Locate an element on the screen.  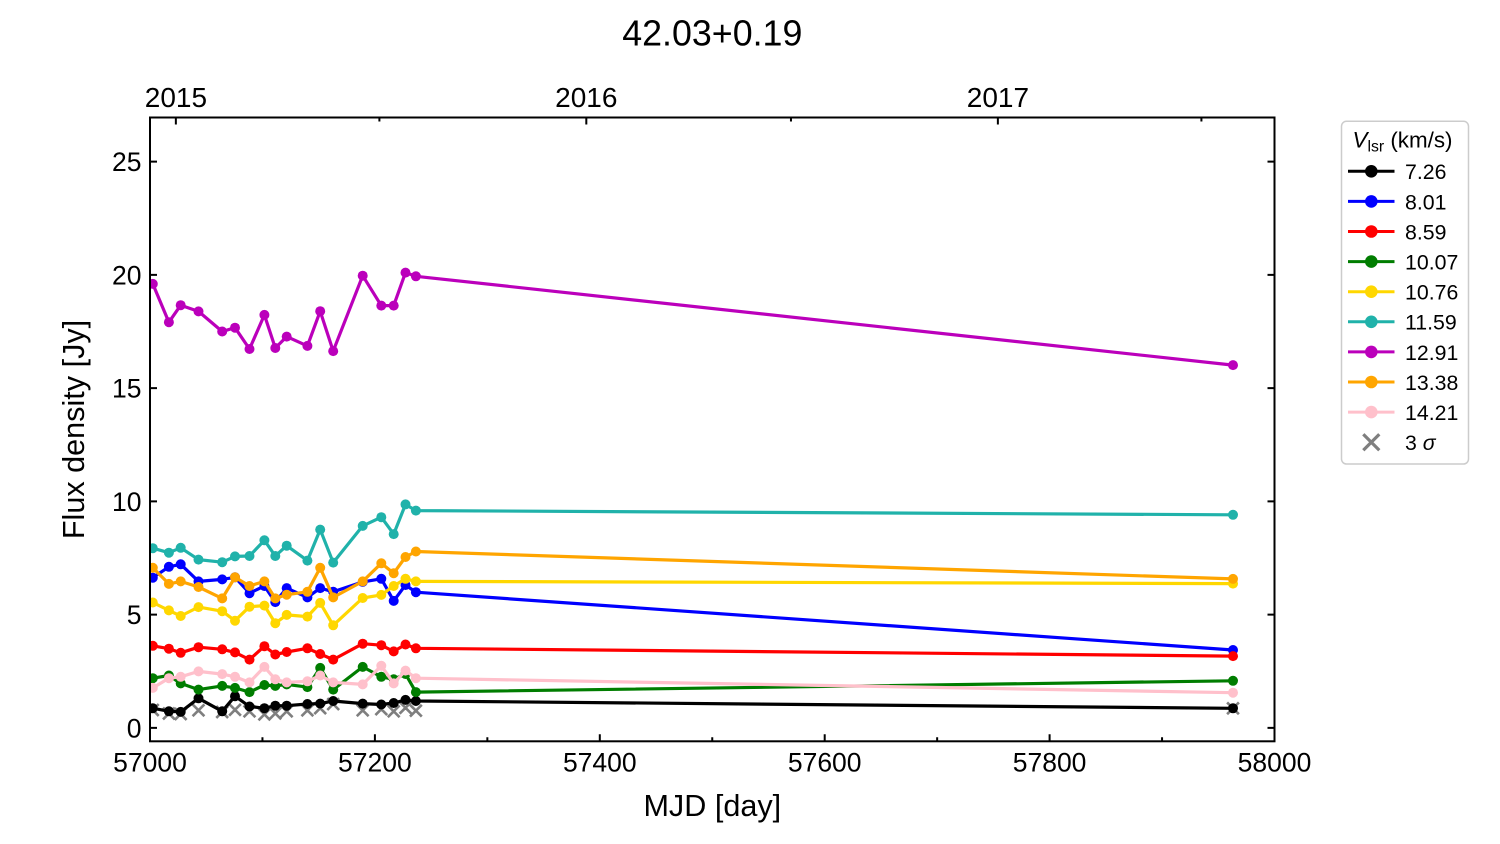
svg-text: 10 is located at coordinates (126, 502).